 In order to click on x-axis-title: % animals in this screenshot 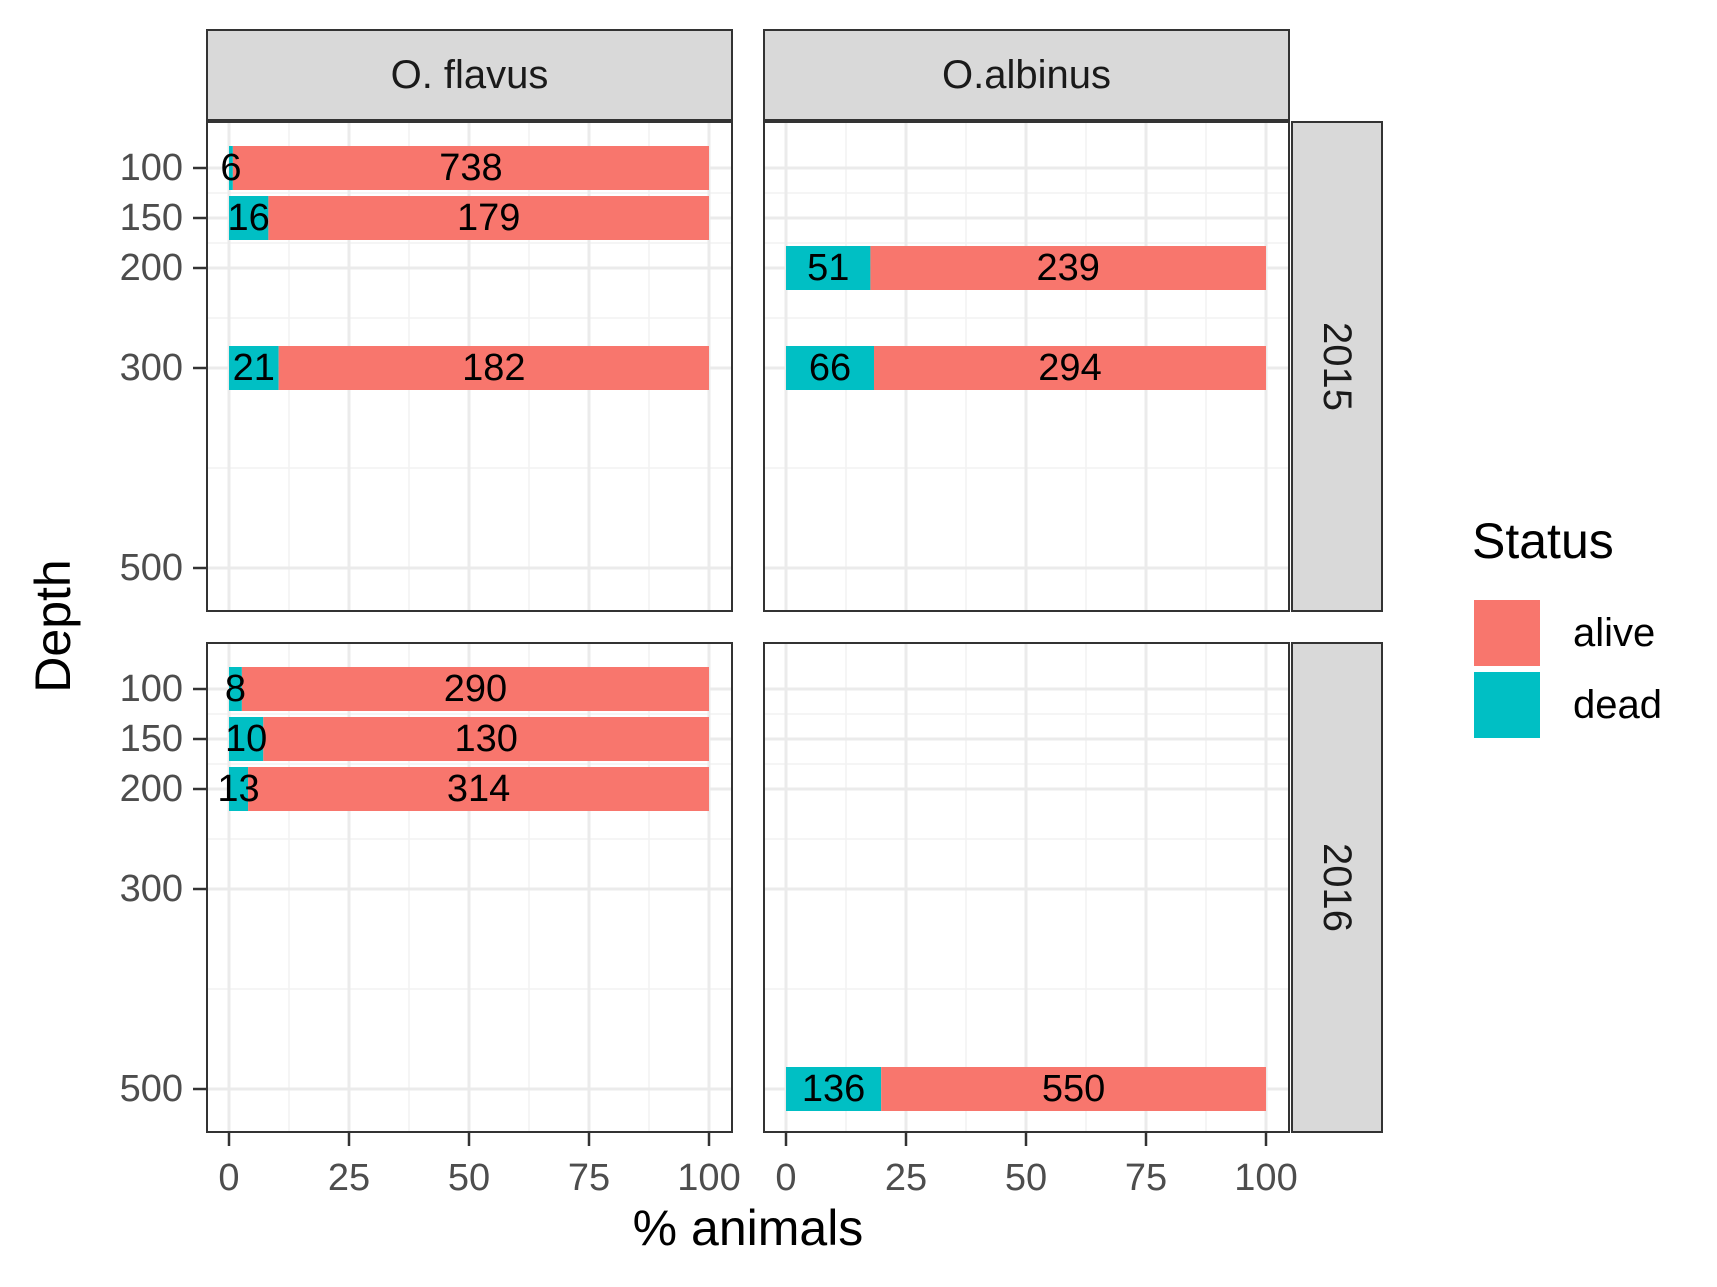, I will do `click(748, 1228)`.